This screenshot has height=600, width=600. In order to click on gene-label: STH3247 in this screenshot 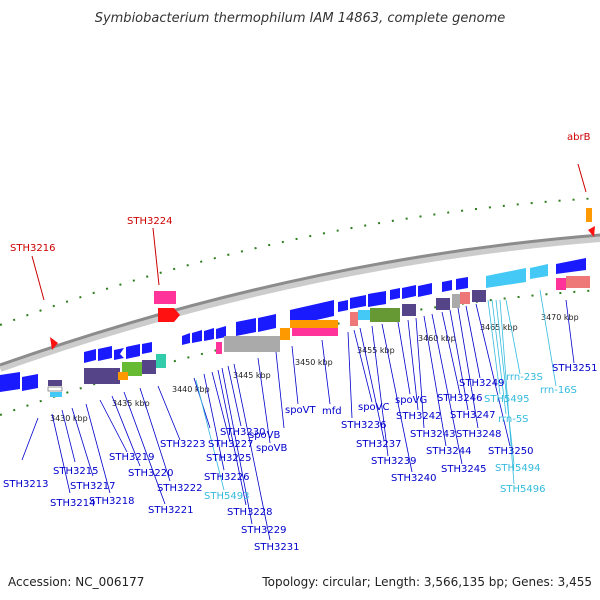, I will do `click(472, 415)`.